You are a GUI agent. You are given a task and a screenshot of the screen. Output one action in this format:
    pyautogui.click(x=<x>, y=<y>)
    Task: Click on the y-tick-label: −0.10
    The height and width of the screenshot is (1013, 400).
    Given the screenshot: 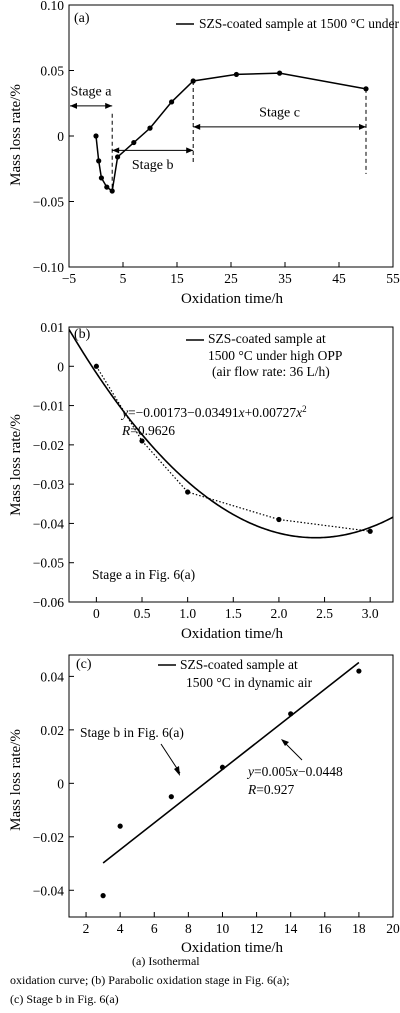 What is the action you would take?
    pyautogui.click(x=48, y=267)
    